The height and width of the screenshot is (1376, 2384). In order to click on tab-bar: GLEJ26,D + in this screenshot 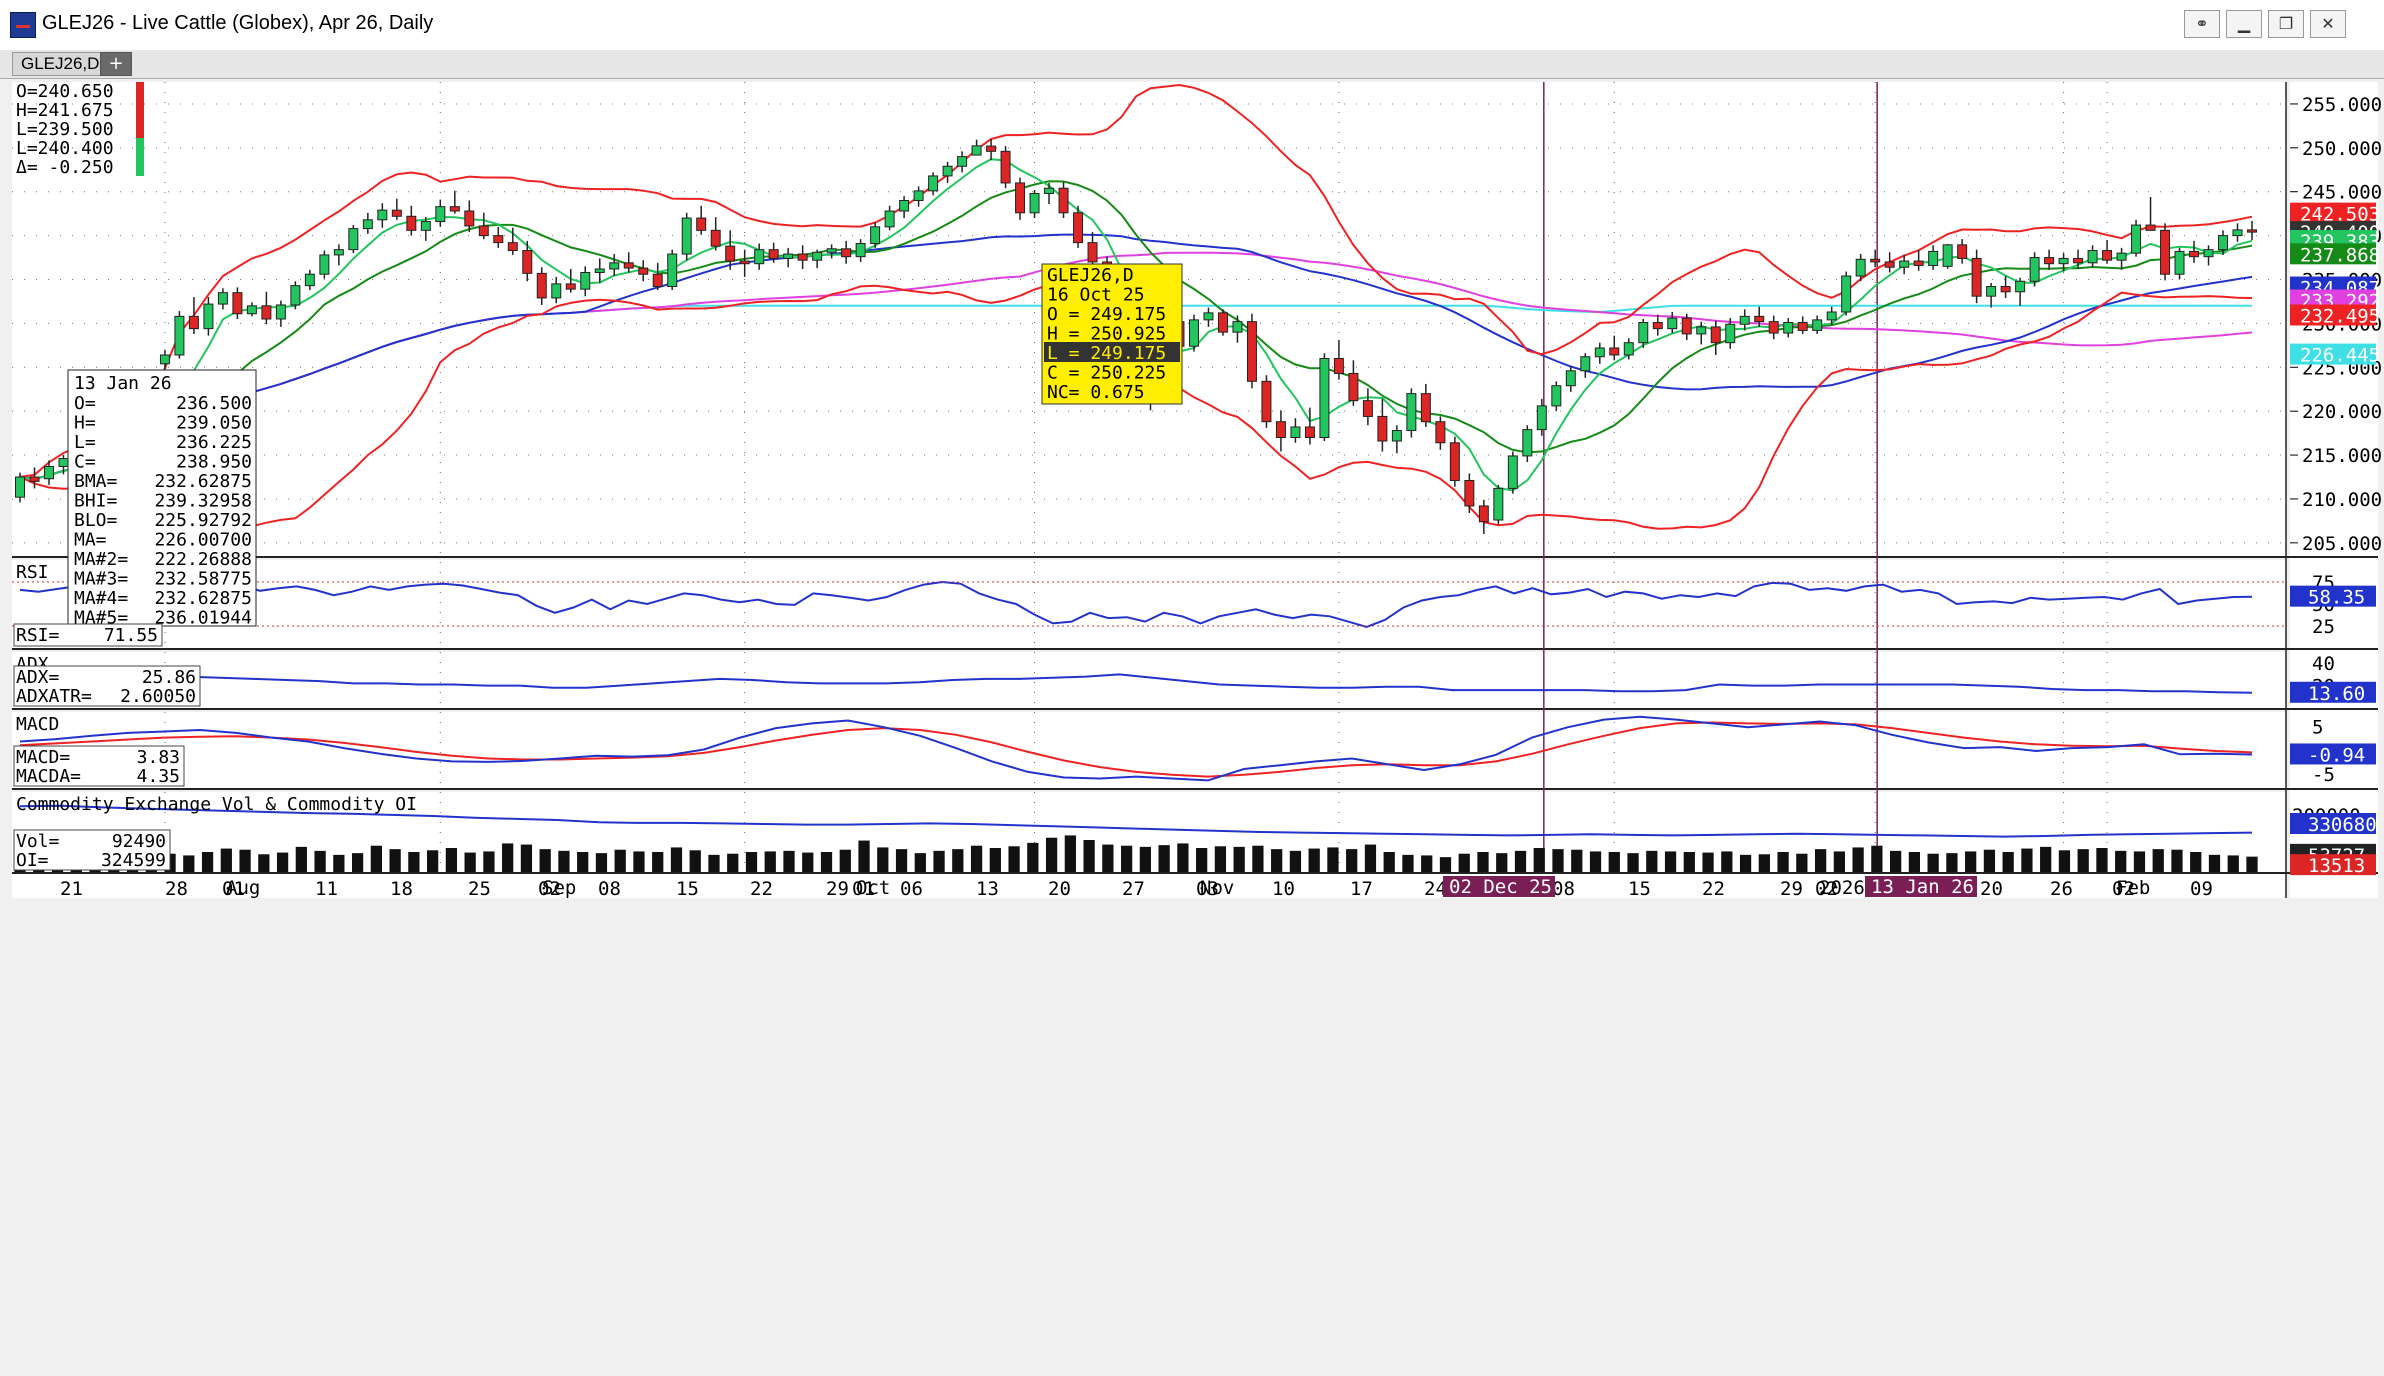, I will do `click(1192, 64)`.